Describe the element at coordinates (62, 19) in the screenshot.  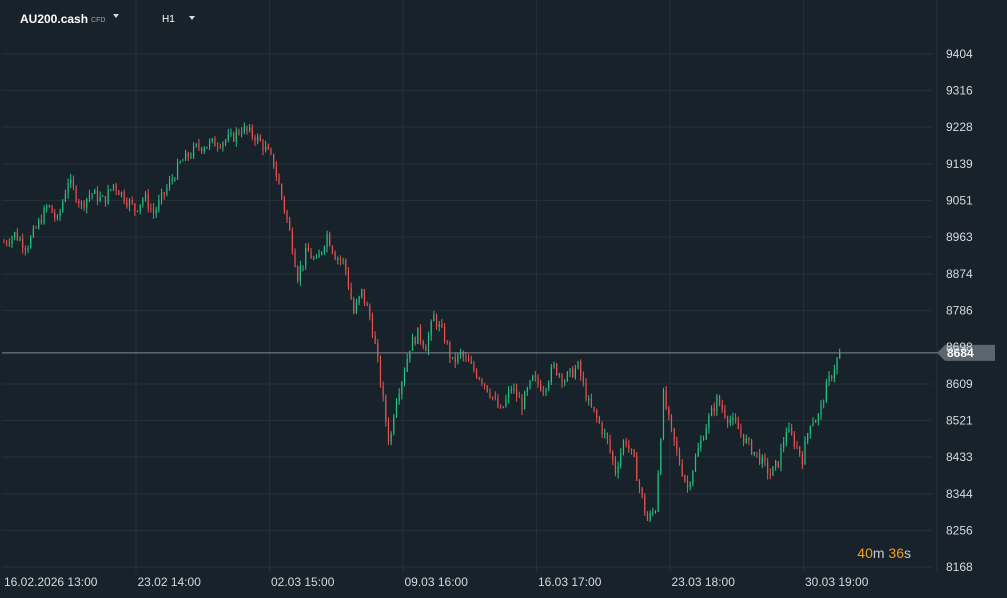
I see `symbol-selector: AU200.cash CFD` at that location.